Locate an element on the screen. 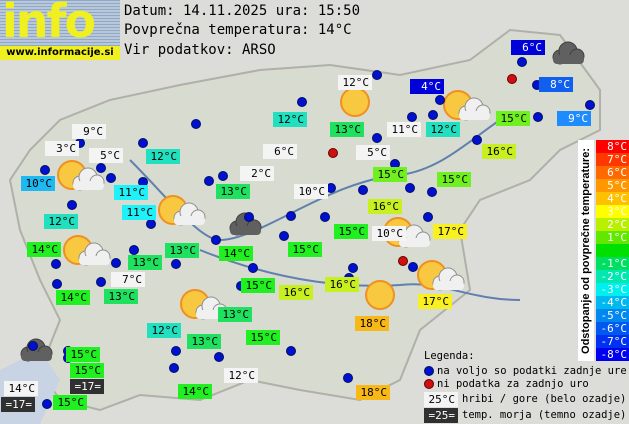 The image size is (629, 424). station-temperature-label: 17°C is located at coordinates (450, 231).